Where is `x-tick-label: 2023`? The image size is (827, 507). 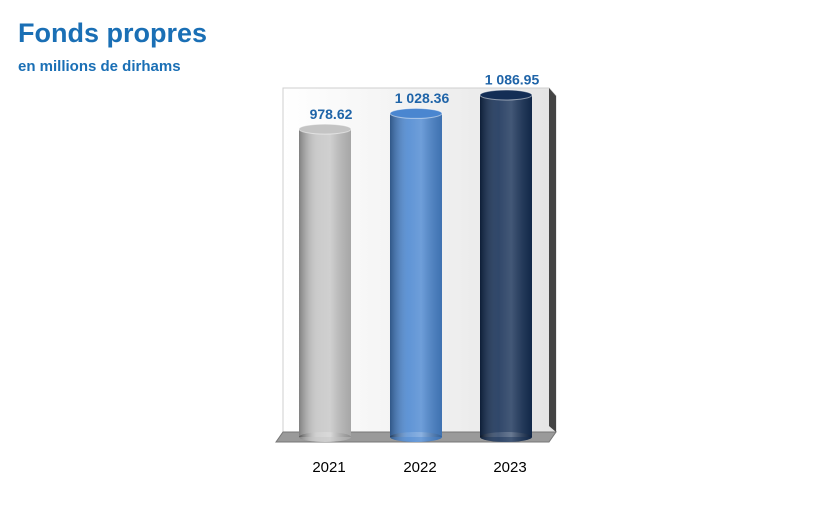
x-tick-label: 2023 is located at coordinates (509, 467).